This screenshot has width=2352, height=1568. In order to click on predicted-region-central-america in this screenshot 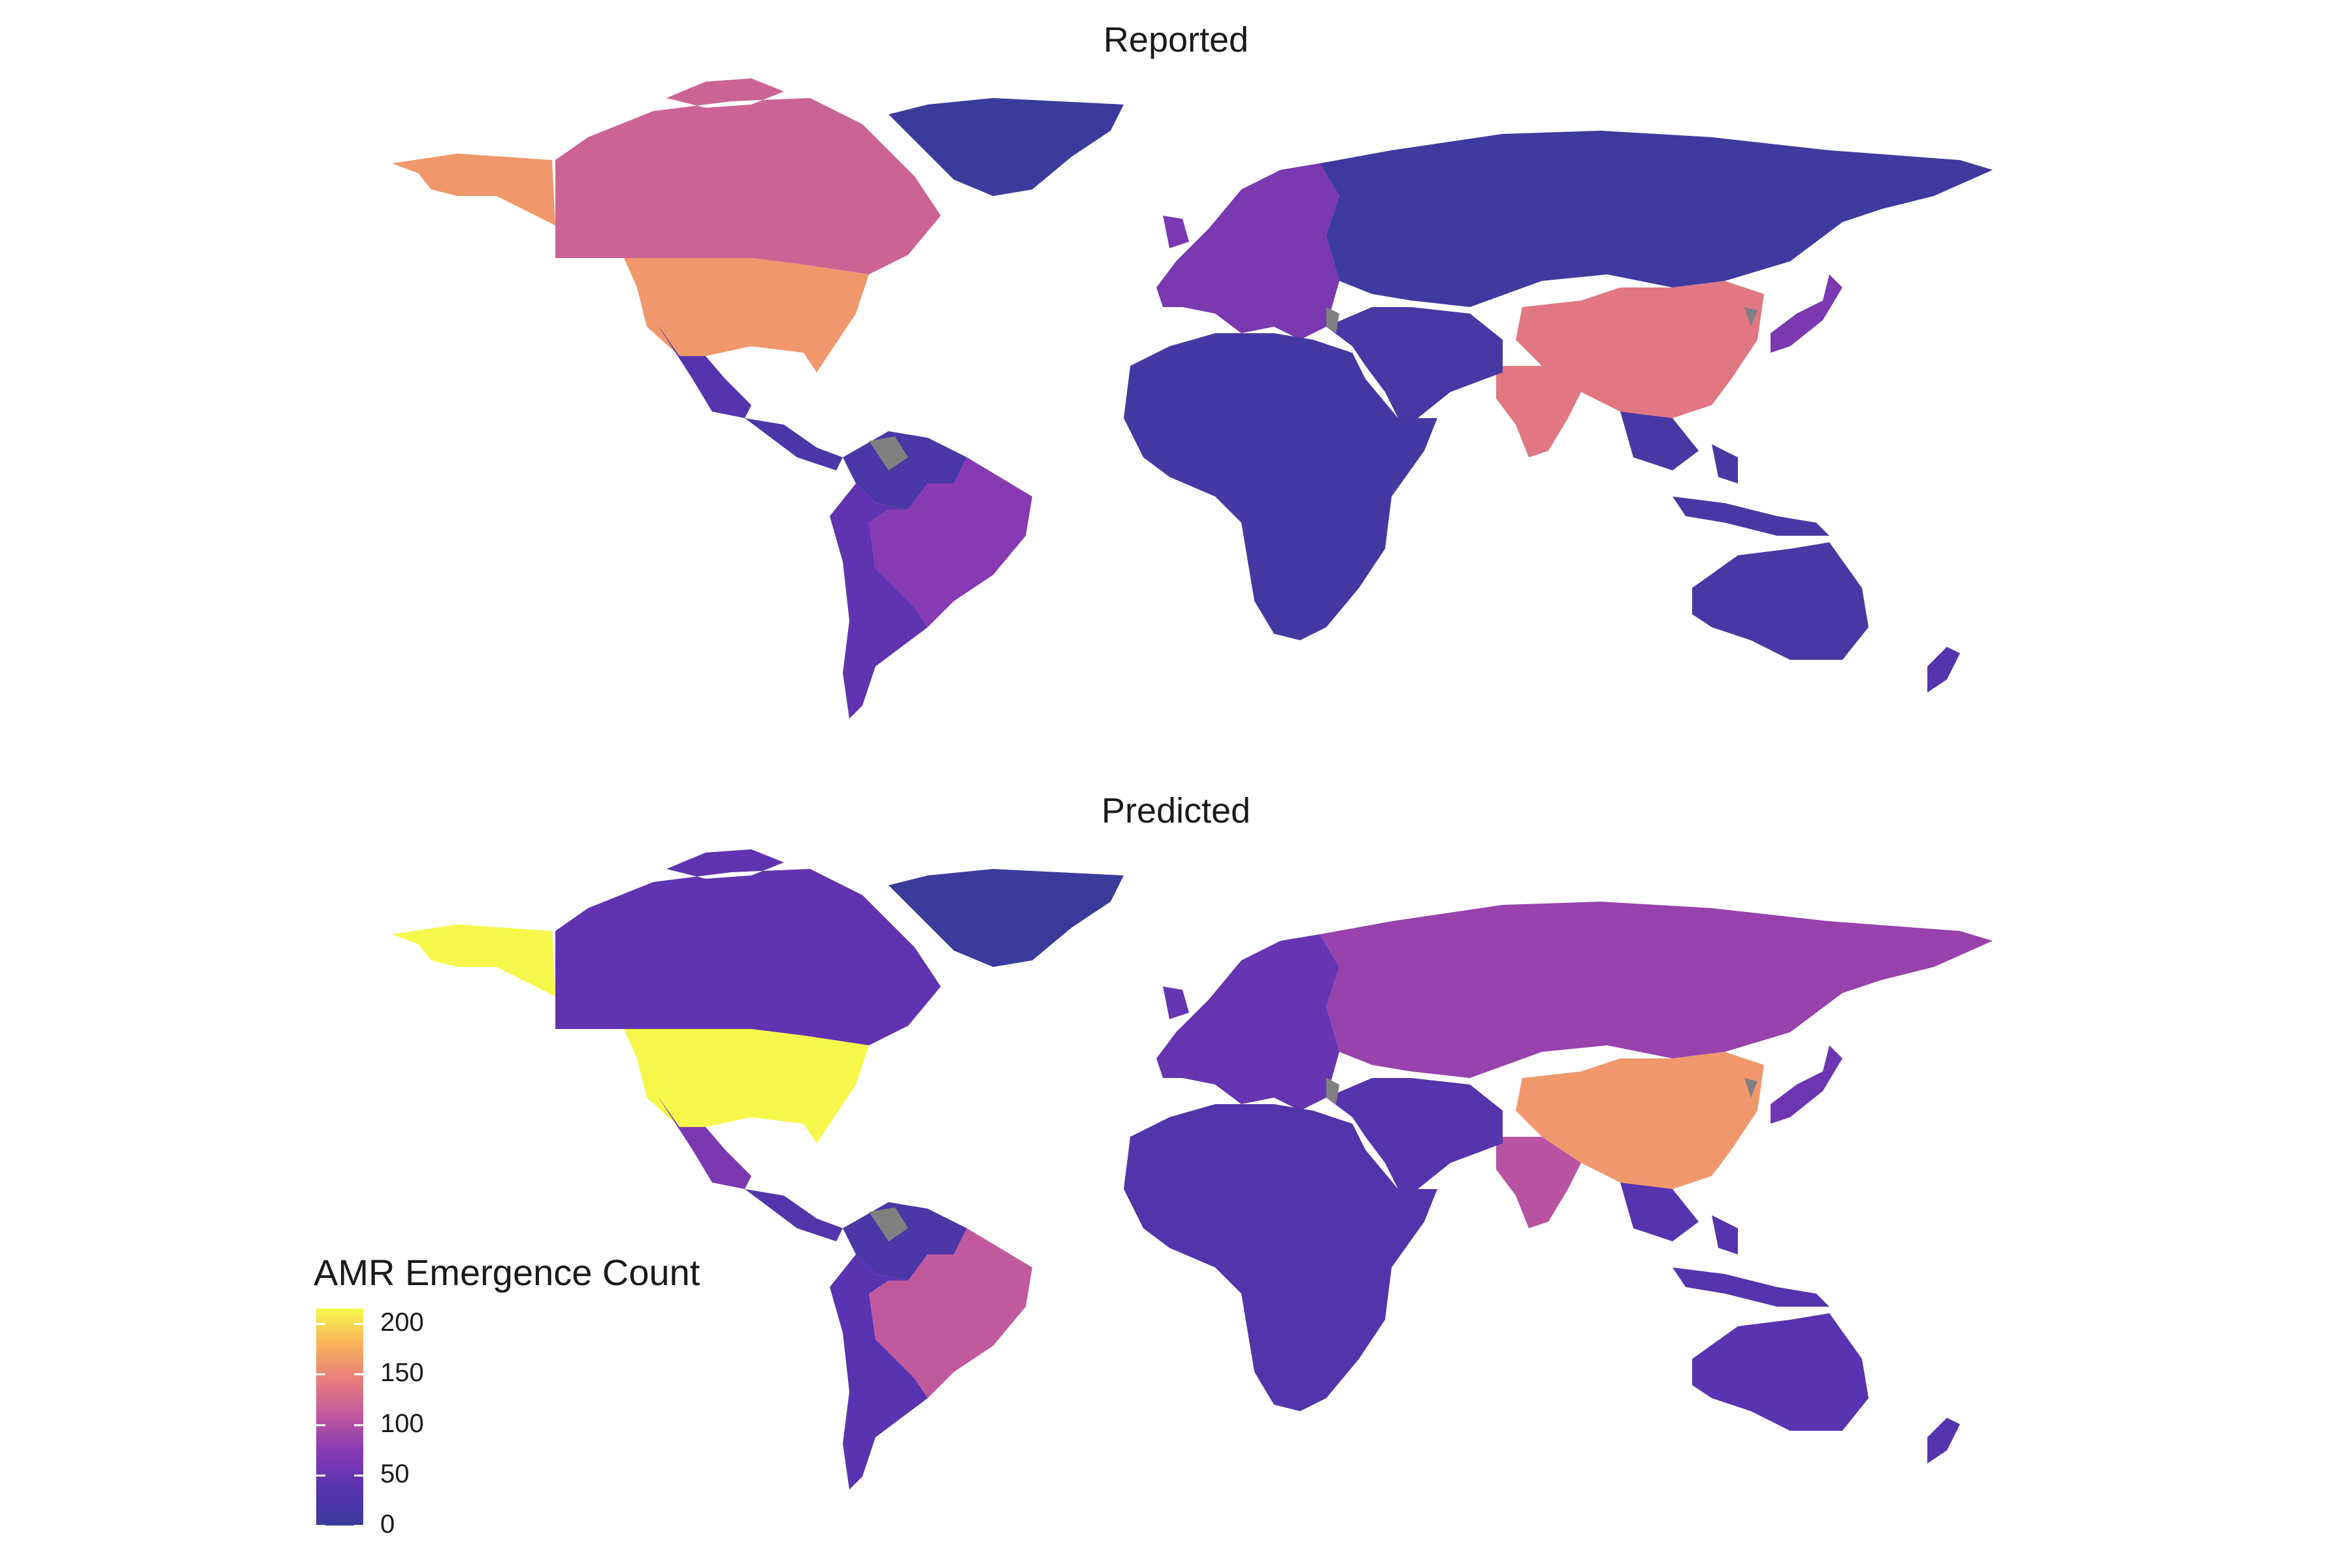, I will do `click(794, 1215)`.